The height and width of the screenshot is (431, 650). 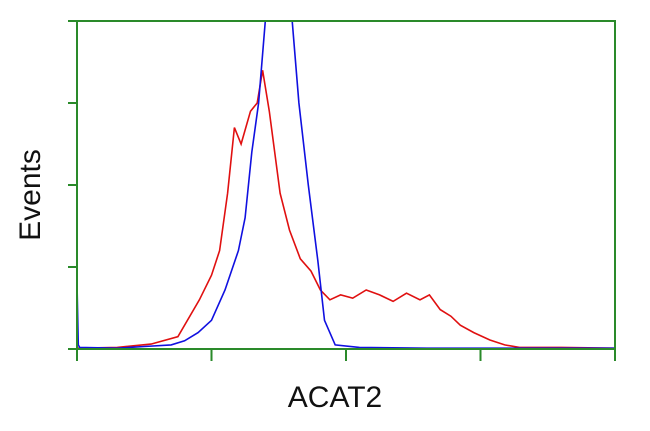 What do you see at coordinates (30, 195) in the screenshot?
I see `y-axis-label: Events` at bounding box center [30, 195].